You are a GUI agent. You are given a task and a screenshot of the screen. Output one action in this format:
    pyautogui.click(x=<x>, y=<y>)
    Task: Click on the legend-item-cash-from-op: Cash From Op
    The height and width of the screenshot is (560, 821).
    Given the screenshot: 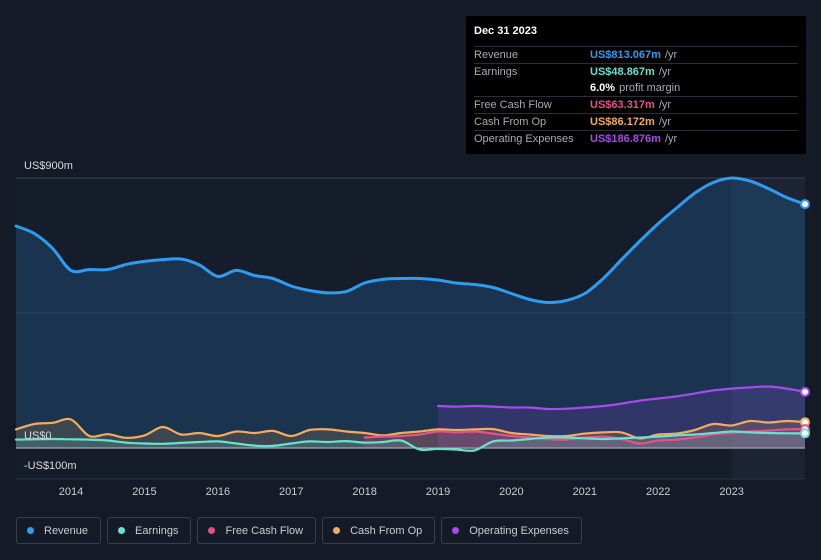 What is the action you would take?
    pyautogui.click(x=379, y=530)
    